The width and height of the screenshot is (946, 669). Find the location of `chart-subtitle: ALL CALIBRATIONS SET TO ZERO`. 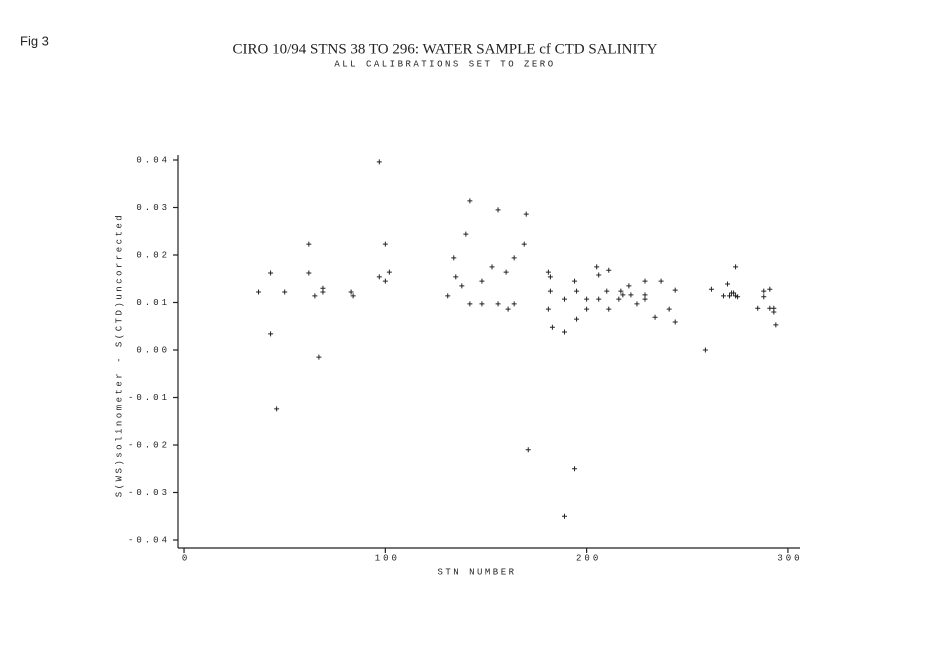

chart-subtitle: ALL CALIBRATIONS SET TO ZERO is located at coordinates (444, 64).